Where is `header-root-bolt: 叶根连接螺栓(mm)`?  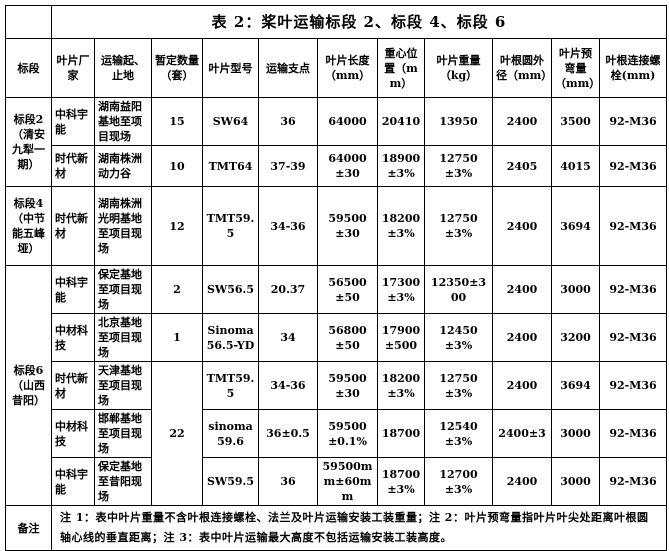
header-root-bolt: 叶根连接螺栓(mm) is located at coordinates (633, 68).